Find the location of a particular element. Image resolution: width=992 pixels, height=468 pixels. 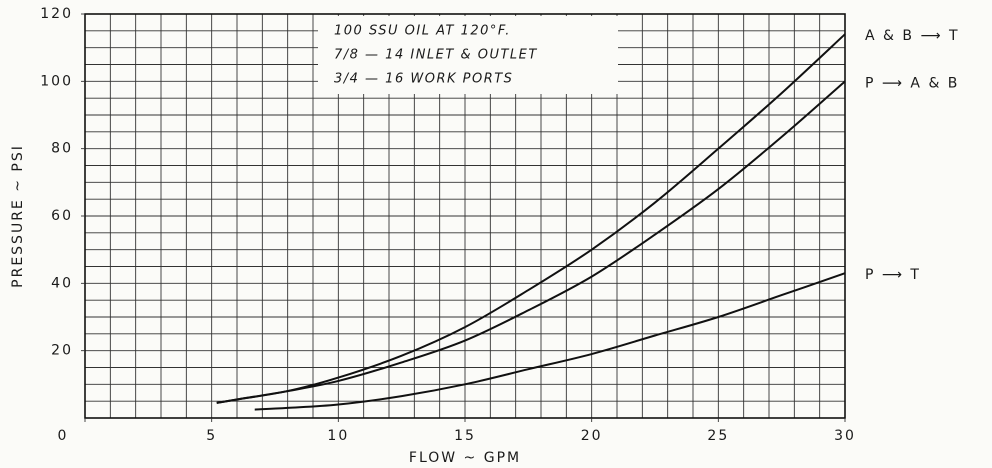

x-tick-label: 20 is located at coordinates (592, 436).